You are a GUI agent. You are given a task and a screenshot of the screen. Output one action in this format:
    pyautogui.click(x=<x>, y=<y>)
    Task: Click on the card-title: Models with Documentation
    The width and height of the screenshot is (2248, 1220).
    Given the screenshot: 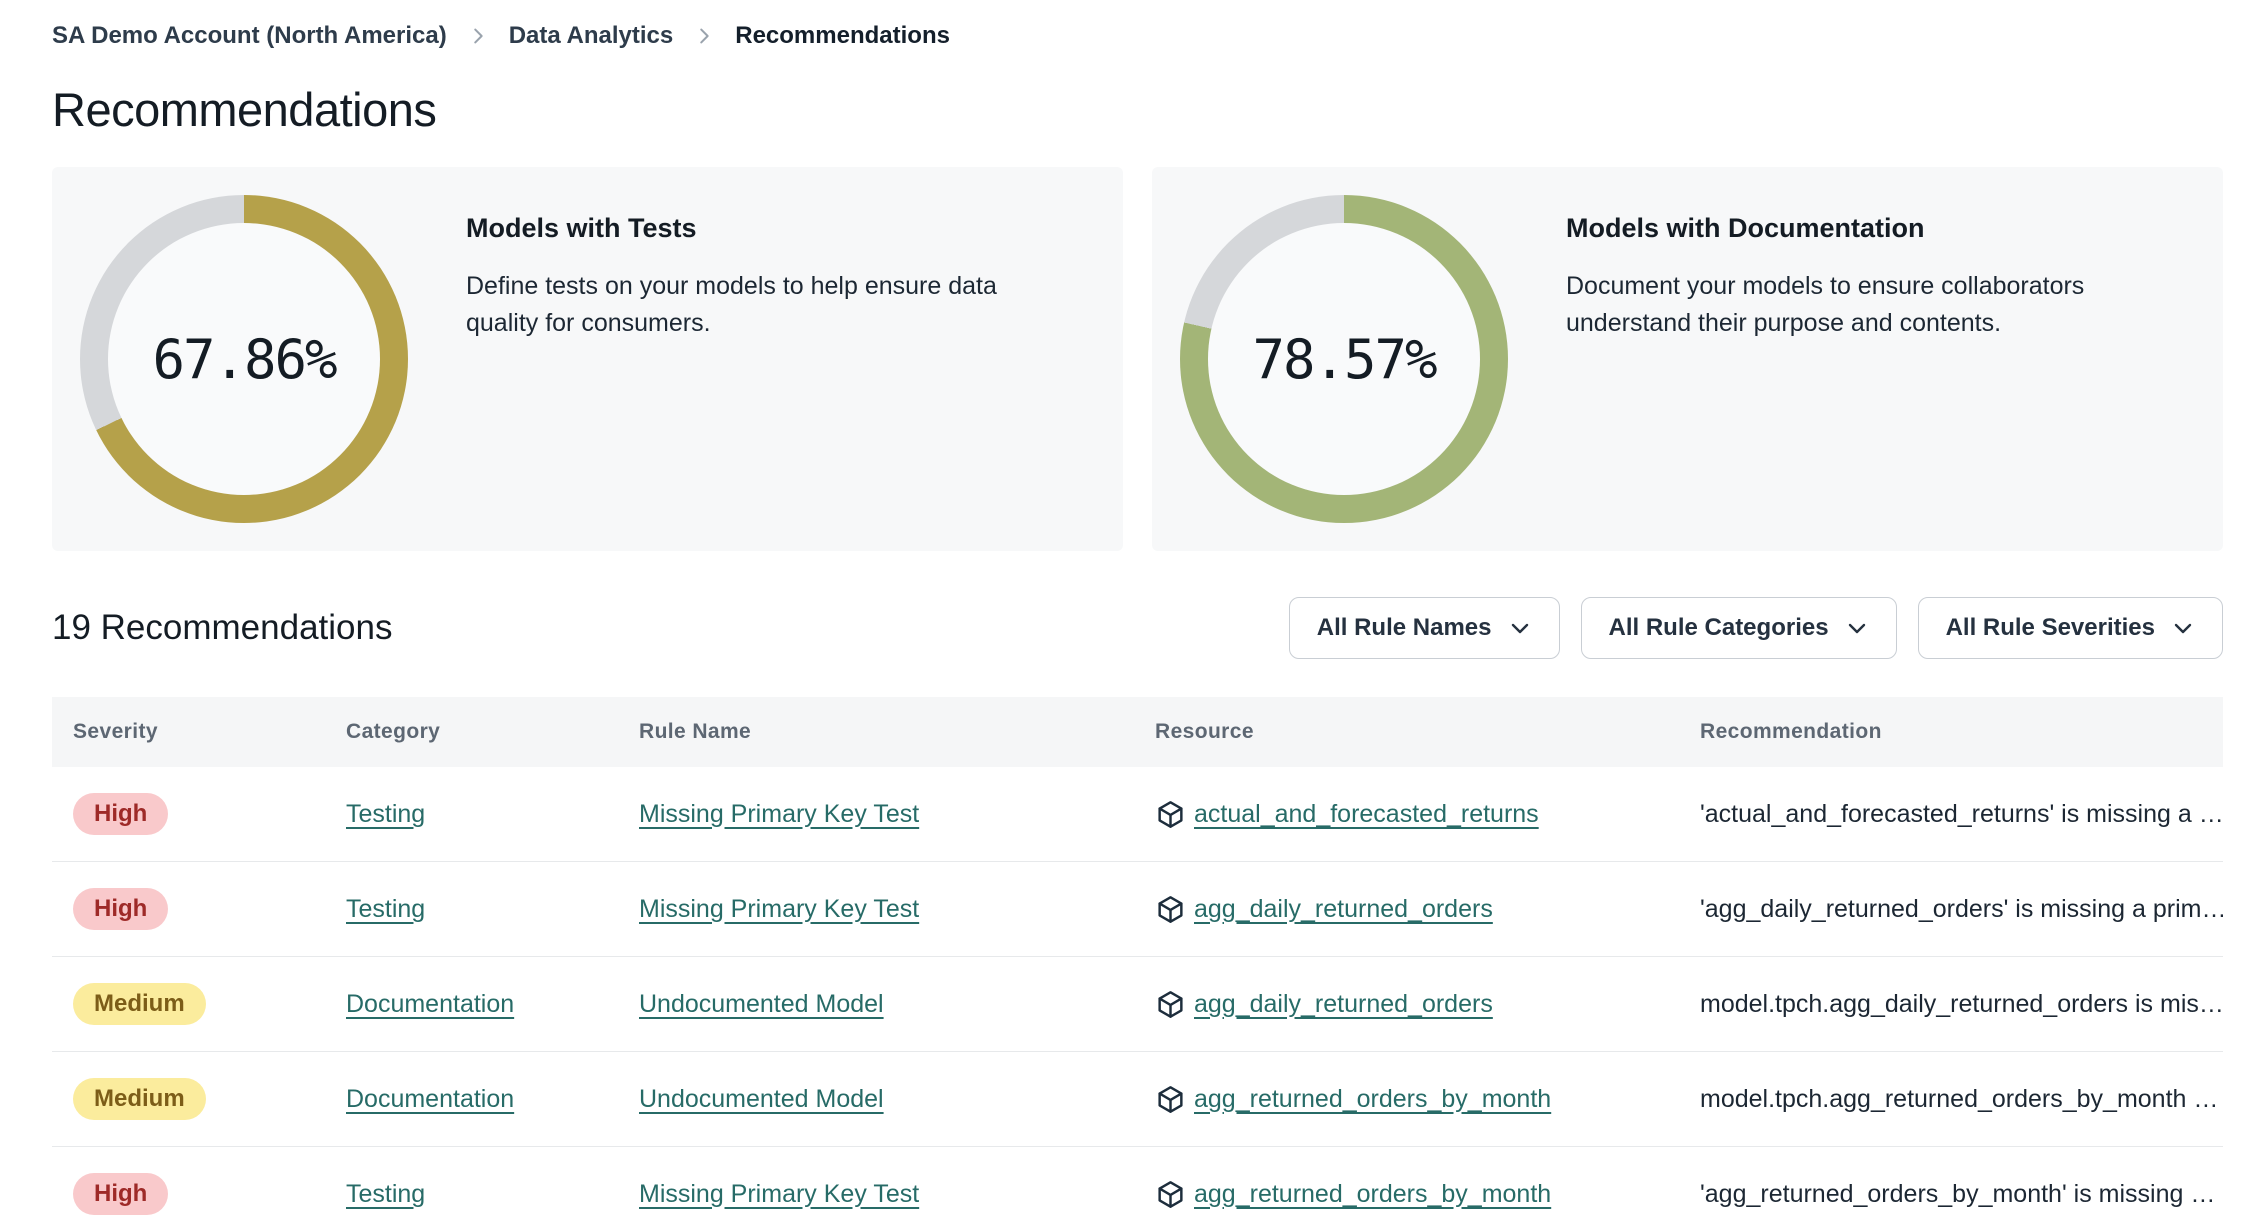 What is the action you would take?
    pyautogui.click(x=1745, y=228)
    